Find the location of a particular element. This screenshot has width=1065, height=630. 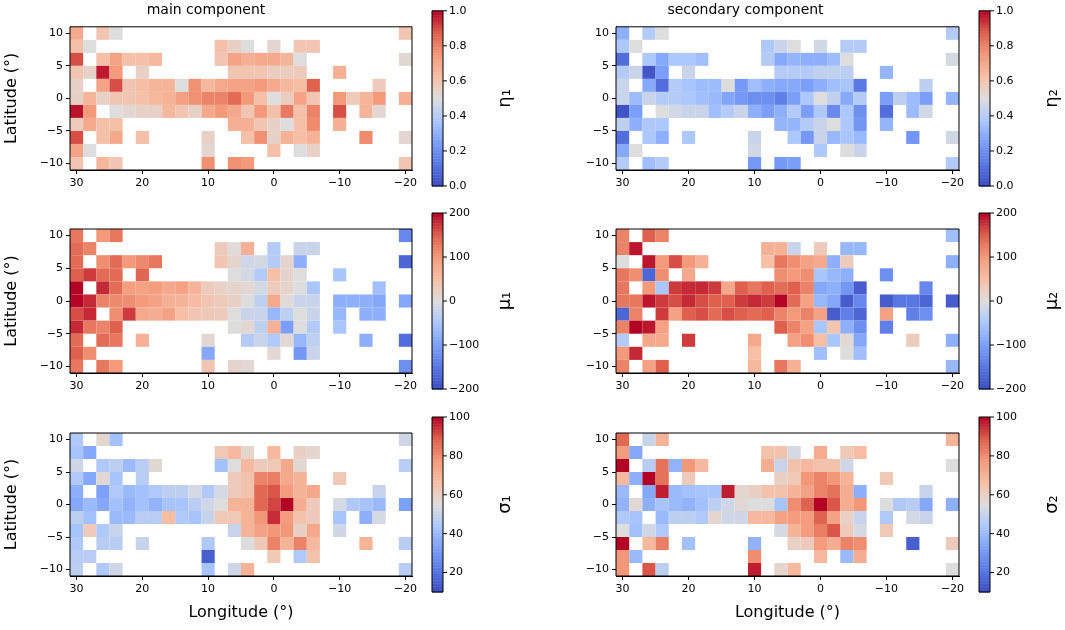

color-bar-title: η₁ is located at coordinates (503, 98).